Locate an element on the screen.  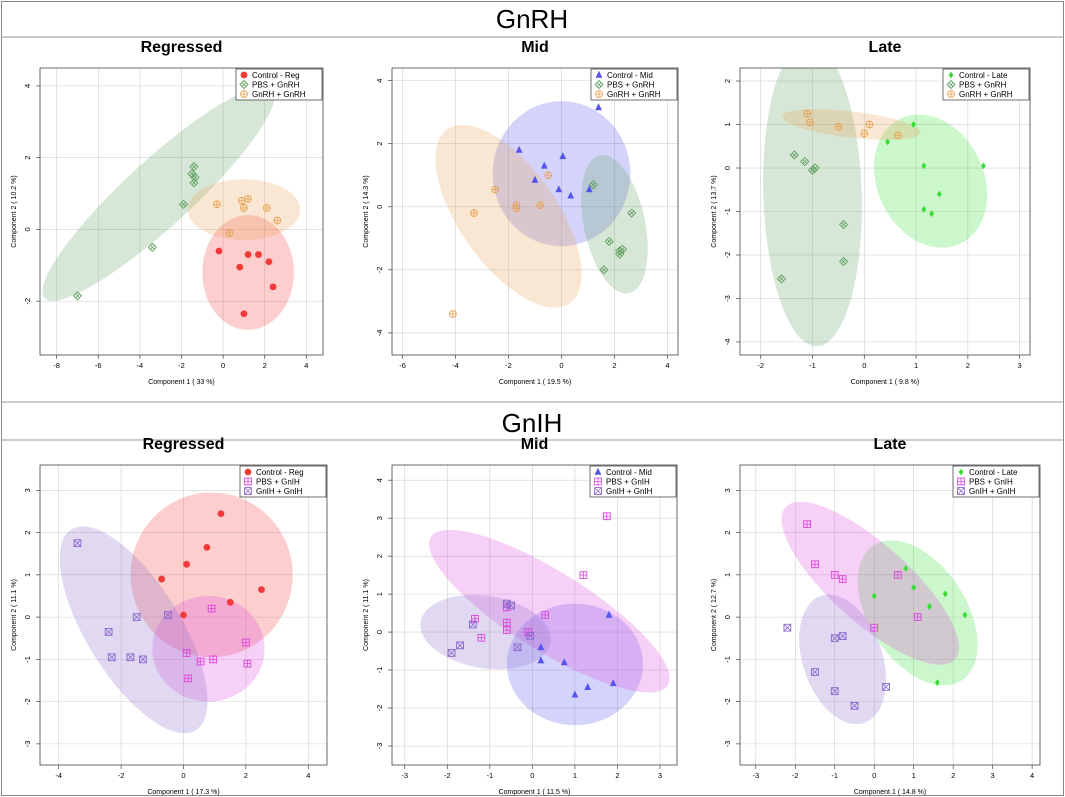
x-axis-label: Component 1 ( 14.8 %) is located at coordinates (890, 792).